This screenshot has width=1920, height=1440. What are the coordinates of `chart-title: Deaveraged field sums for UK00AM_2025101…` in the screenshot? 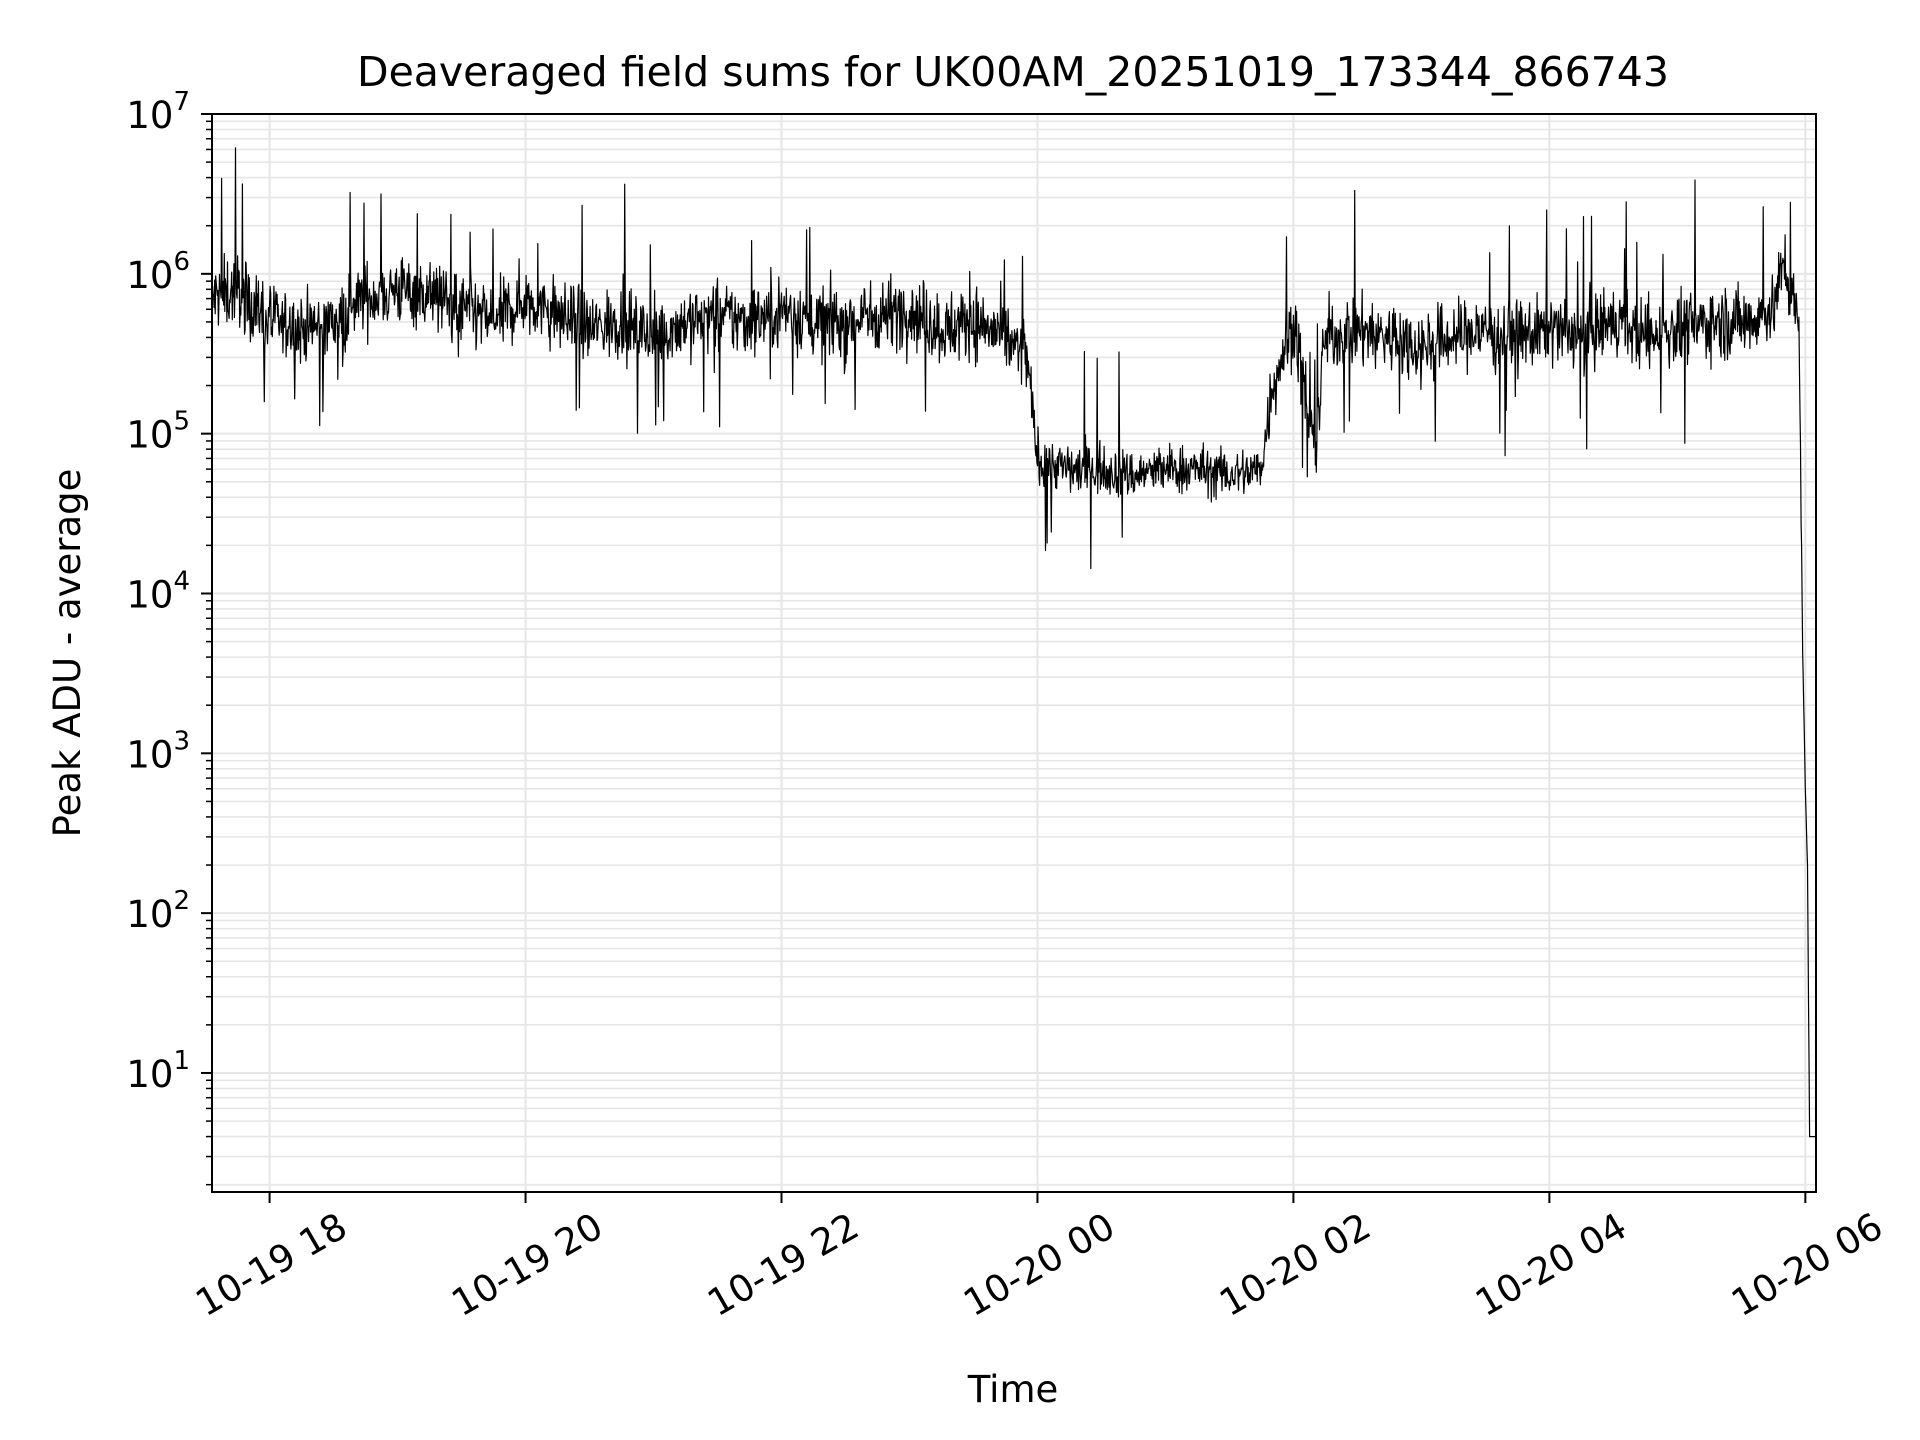 It's located at (1013, 72).